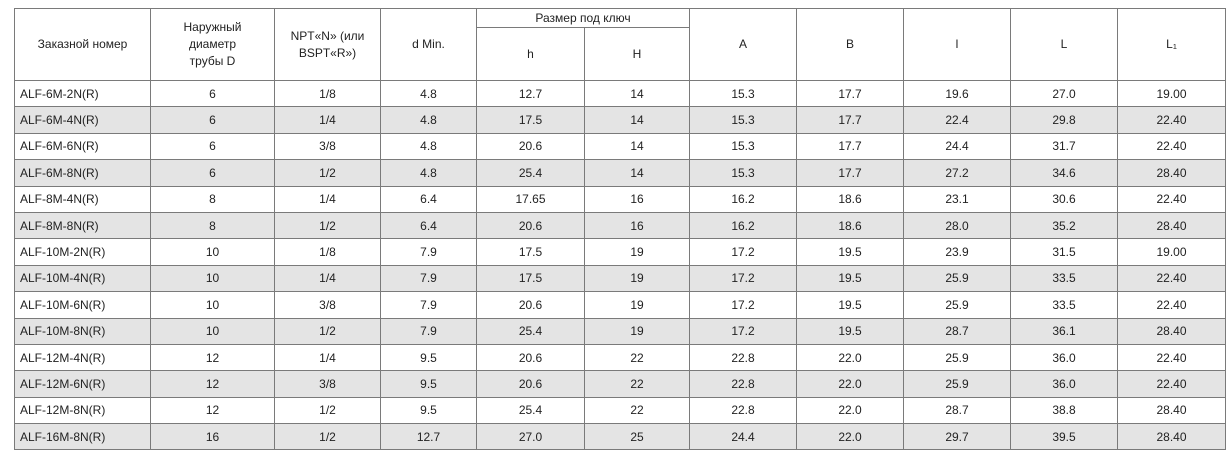 This screenshot has width=1231, height=457. Describe the element at coordinates (1064, 199) in the screenshot. I see `table-cell: 30.6` at that location.